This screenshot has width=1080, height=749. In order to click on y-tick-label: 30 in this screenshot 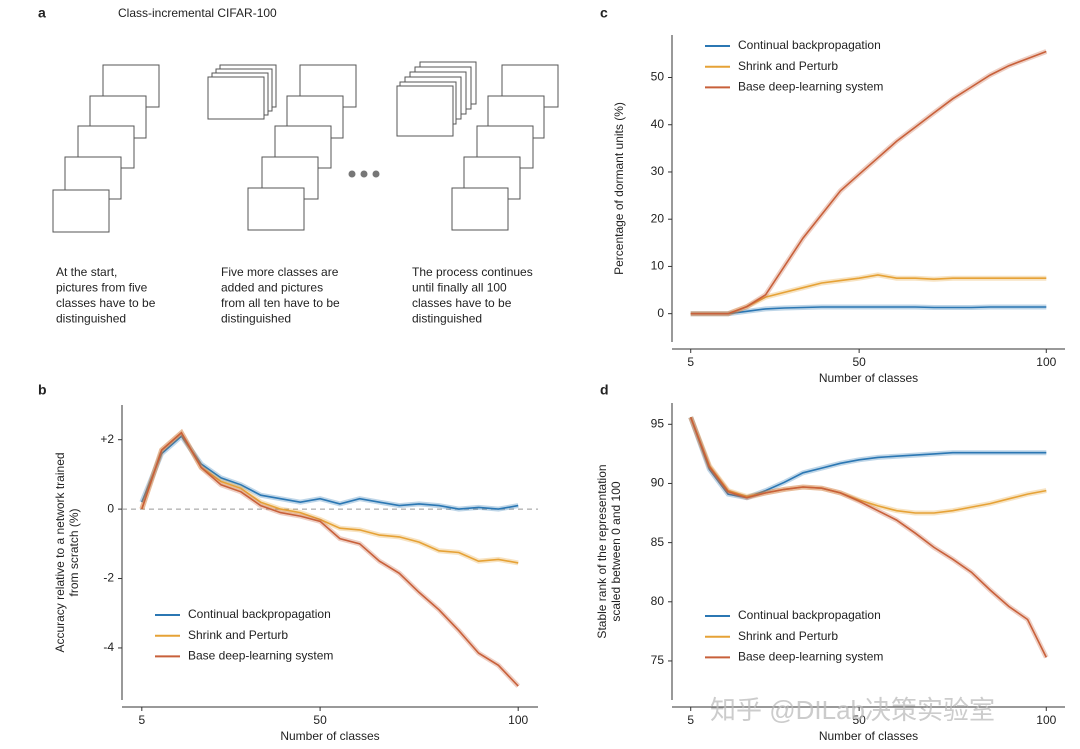, I will do `click(658, 171)`.